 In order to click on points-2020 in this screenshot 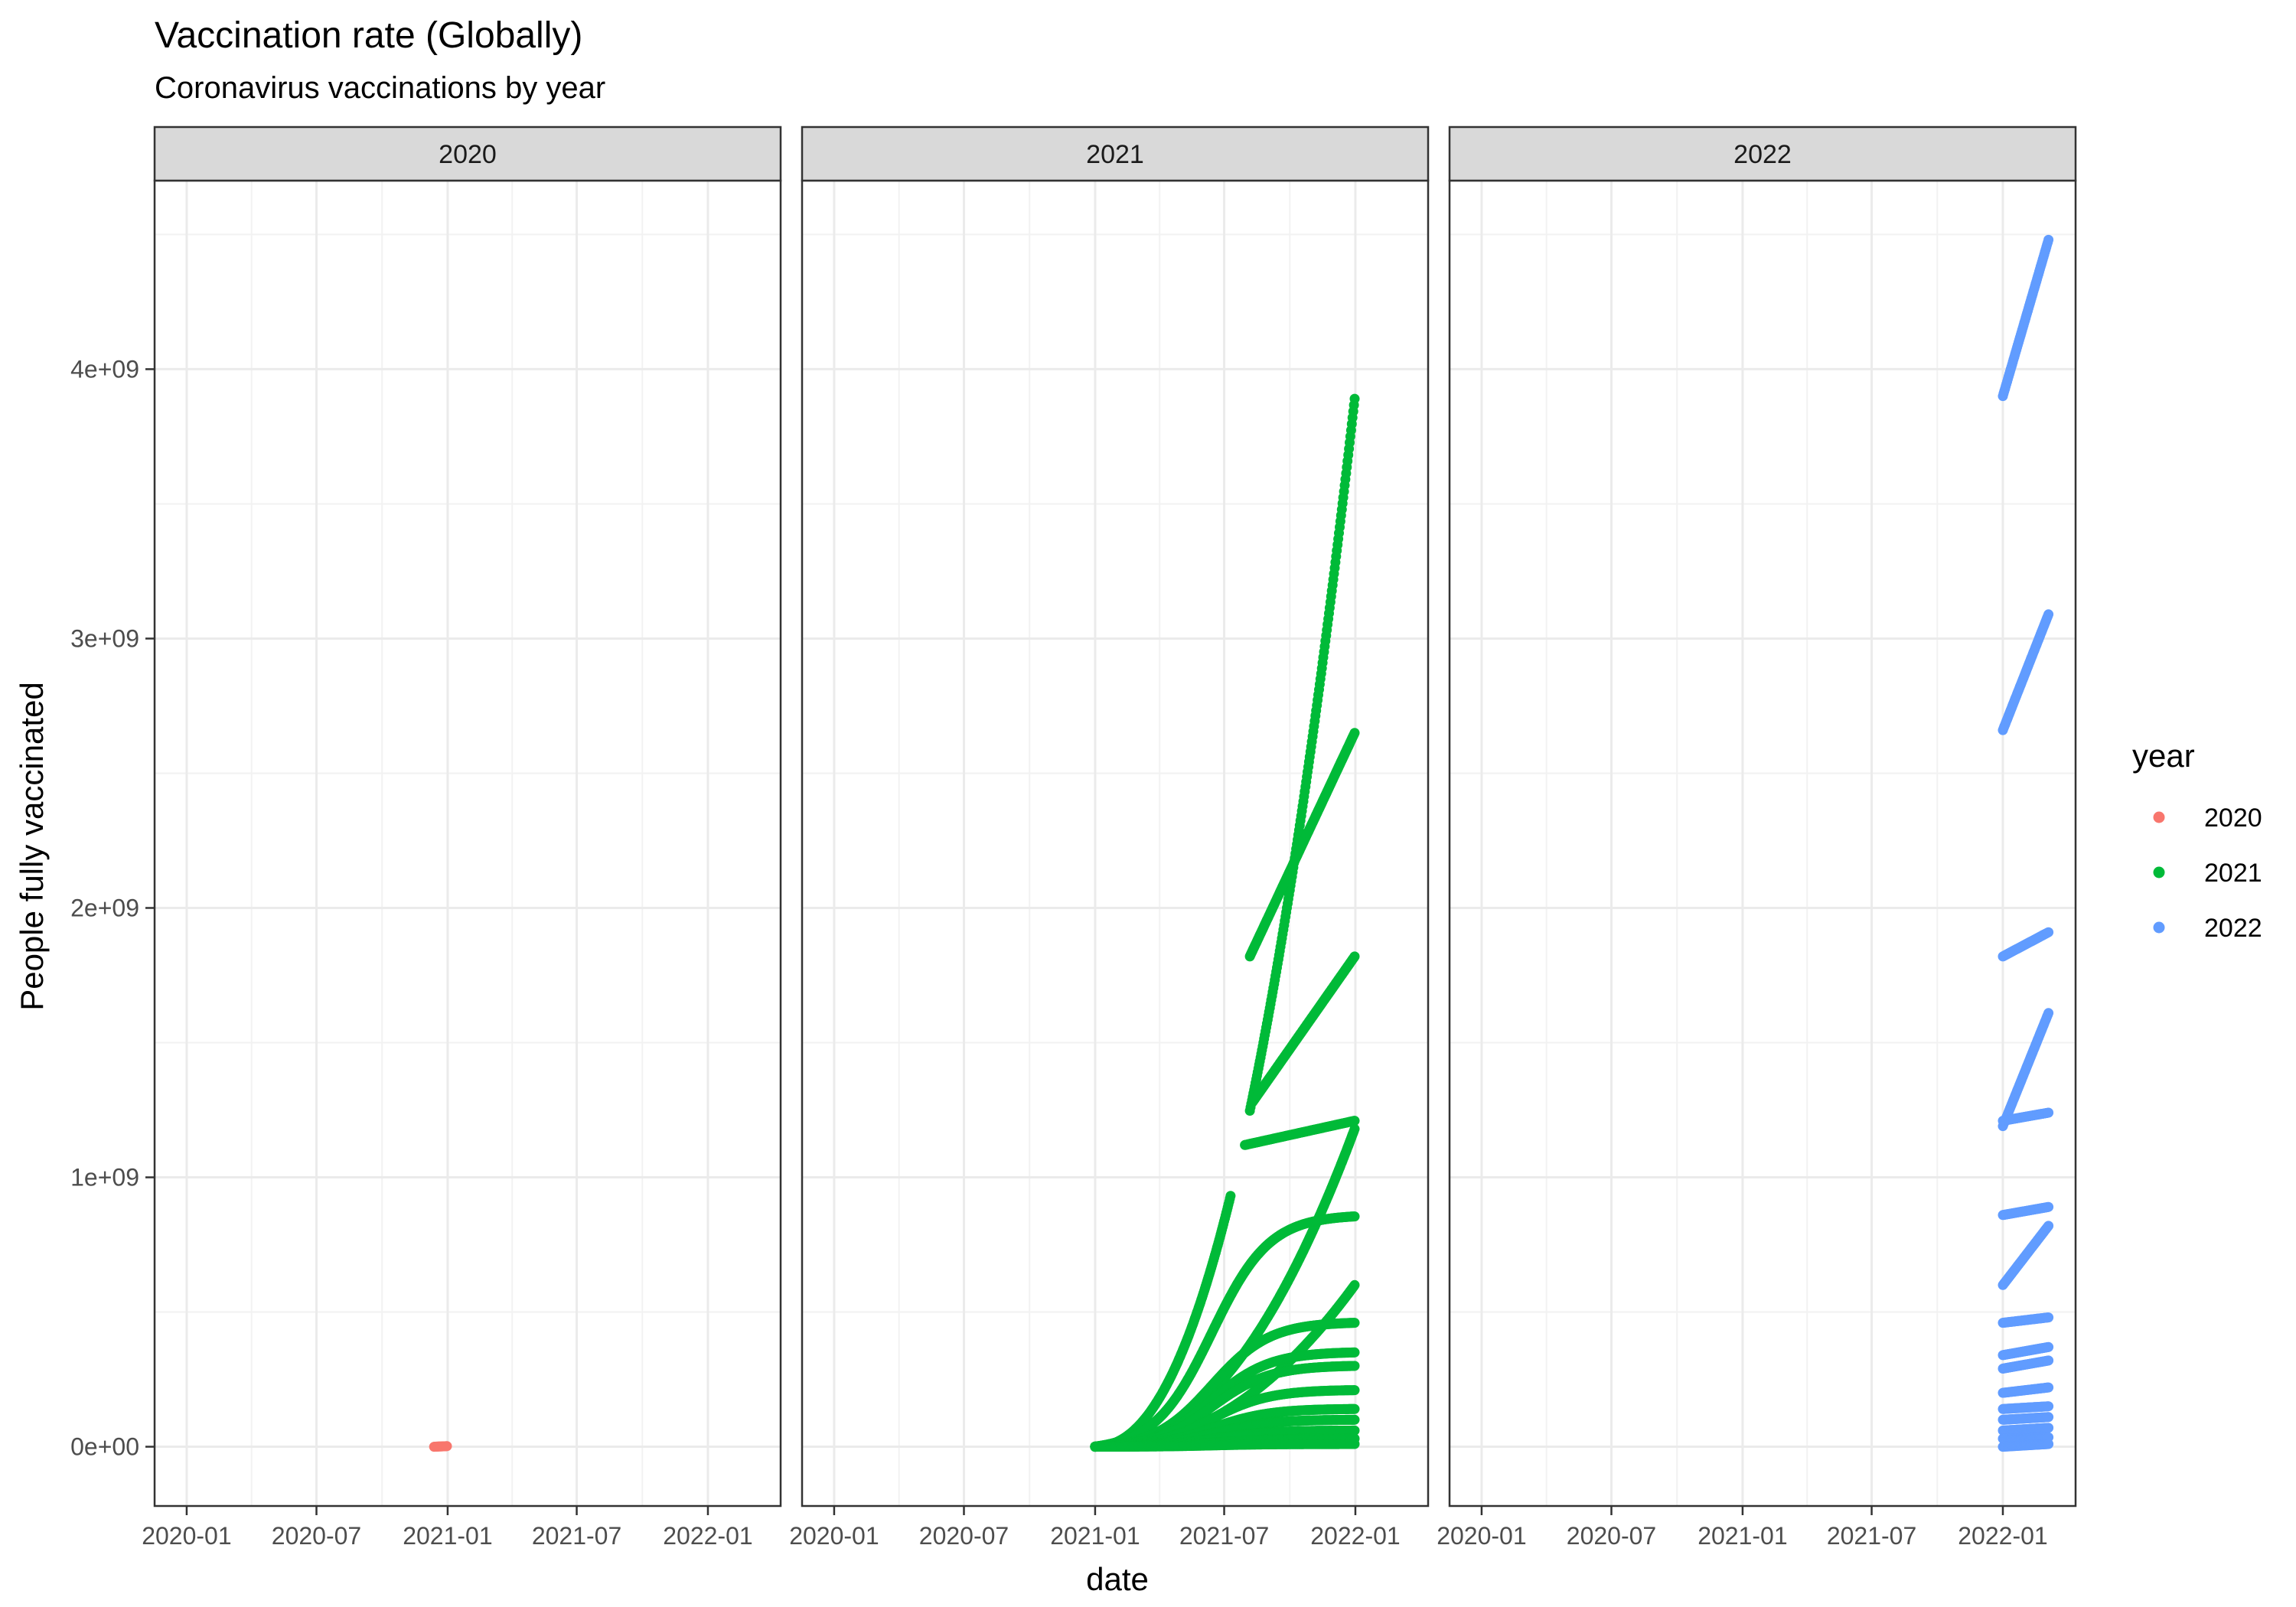, I will do `click(440, 1446)`.